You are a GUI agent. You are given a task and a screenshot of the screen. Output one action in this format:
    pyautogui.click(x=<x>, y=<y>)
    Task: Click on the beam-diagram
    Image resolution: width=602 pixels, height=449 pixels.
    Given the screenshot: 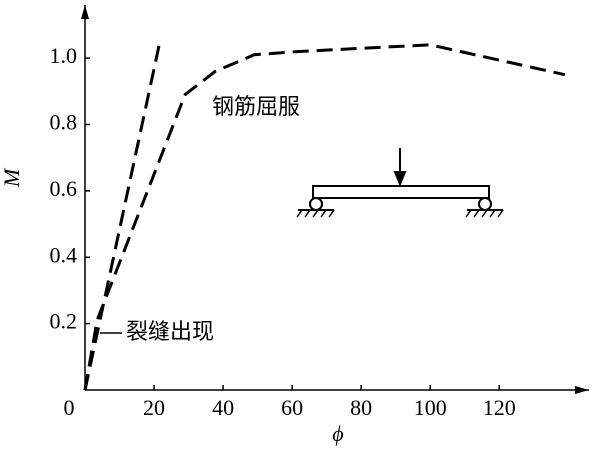 What is the action you would take?
    pyautogui.click(x=400, y=183)
    